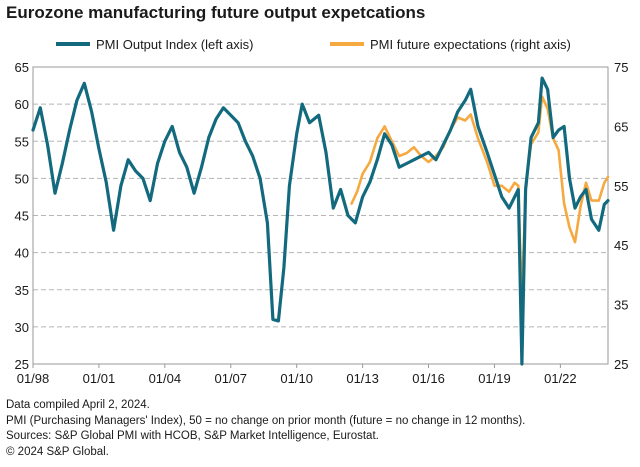 The width and height of the screenshot is (640, 467). What do you see at coordinates (22, 104) in the screenshot?
I see `left-tick-label: 60` at bounding box center [22, 104].